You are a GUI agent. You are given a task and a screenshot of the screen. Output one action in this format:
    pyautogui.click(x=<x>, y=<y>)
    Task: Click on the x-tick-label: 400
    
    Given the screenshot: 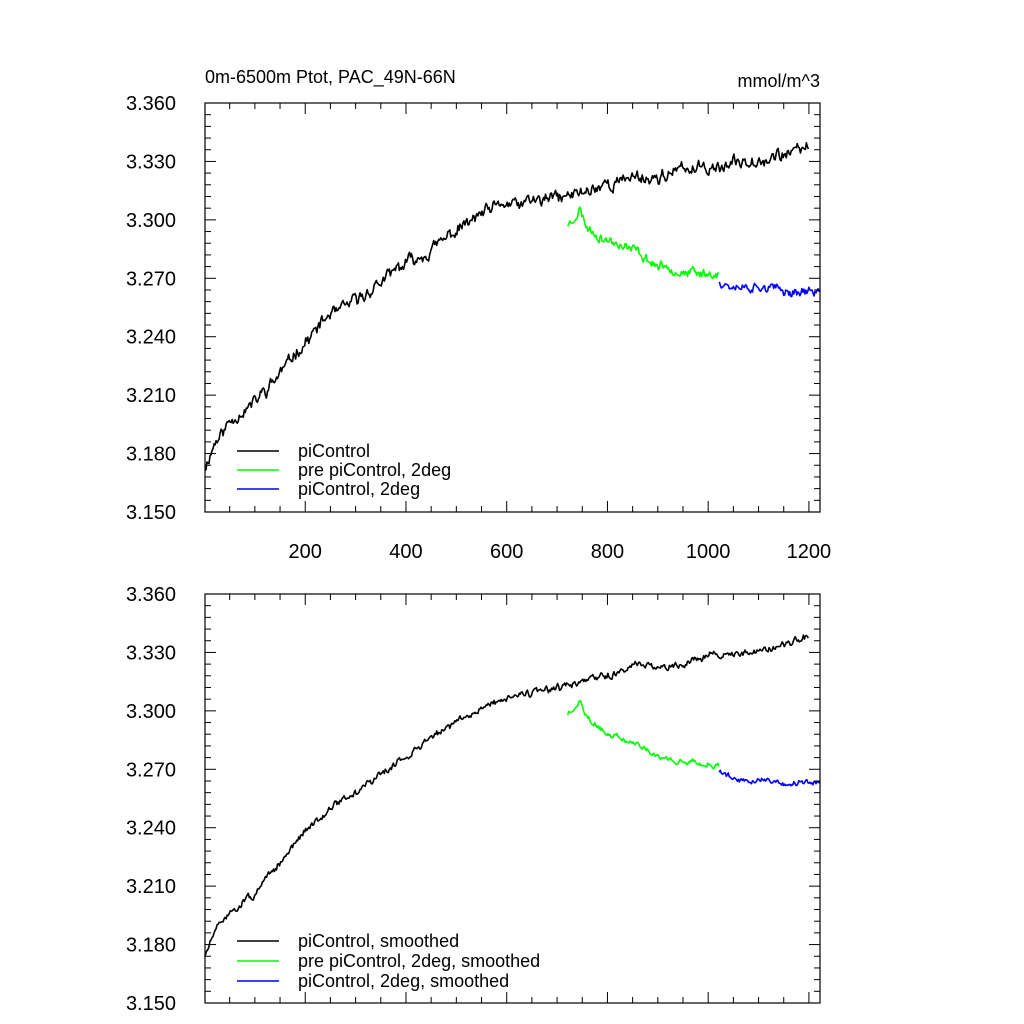 What is the action you would take?
    pyautogui.click(x=405, y=552)
    